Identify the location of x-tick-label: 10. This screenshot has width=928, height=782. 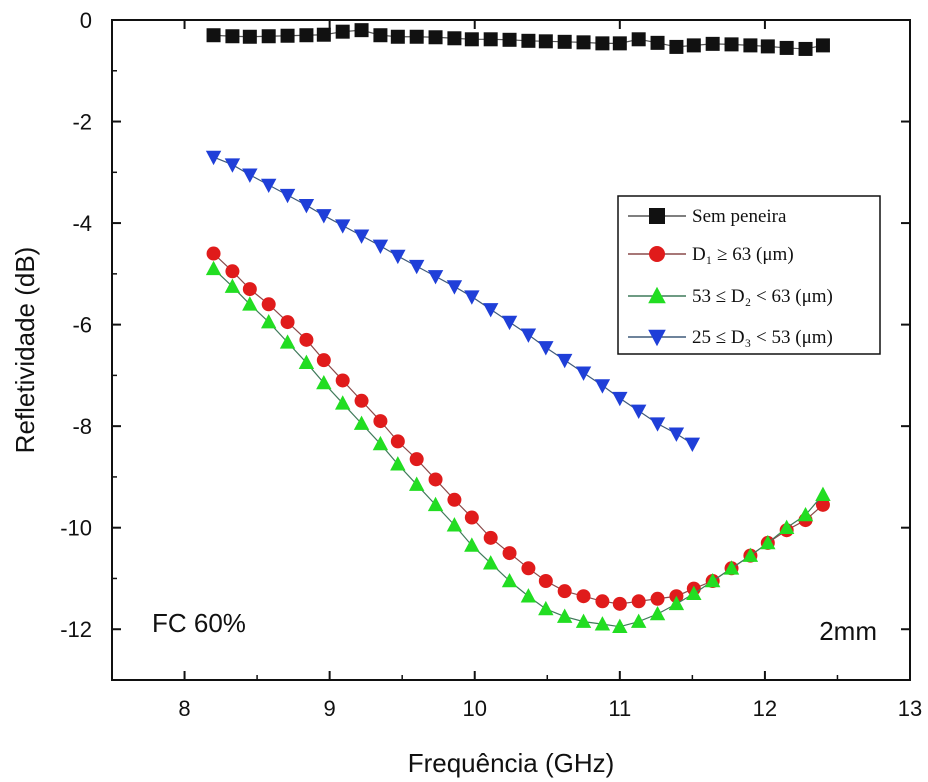
(474, 708).